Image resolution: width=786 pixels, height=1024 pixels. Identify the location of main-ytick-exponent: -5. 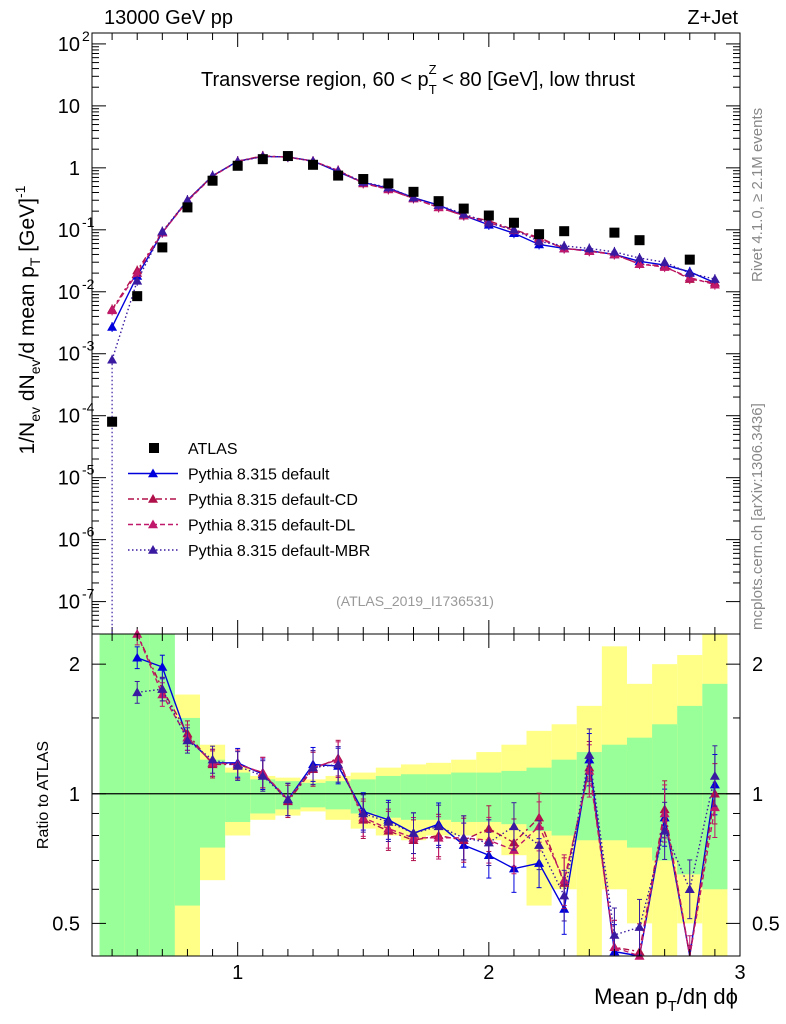
(88, 470).